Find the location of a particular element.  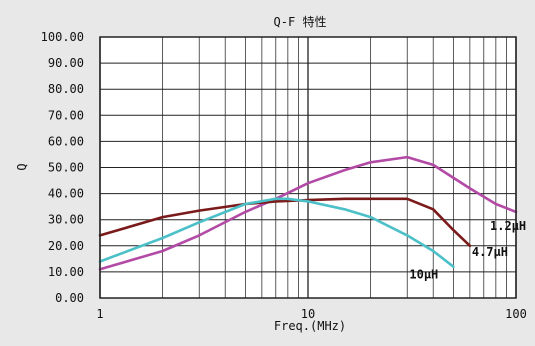

y-tick-label: 20.00 is located at coordinates (66, 246).